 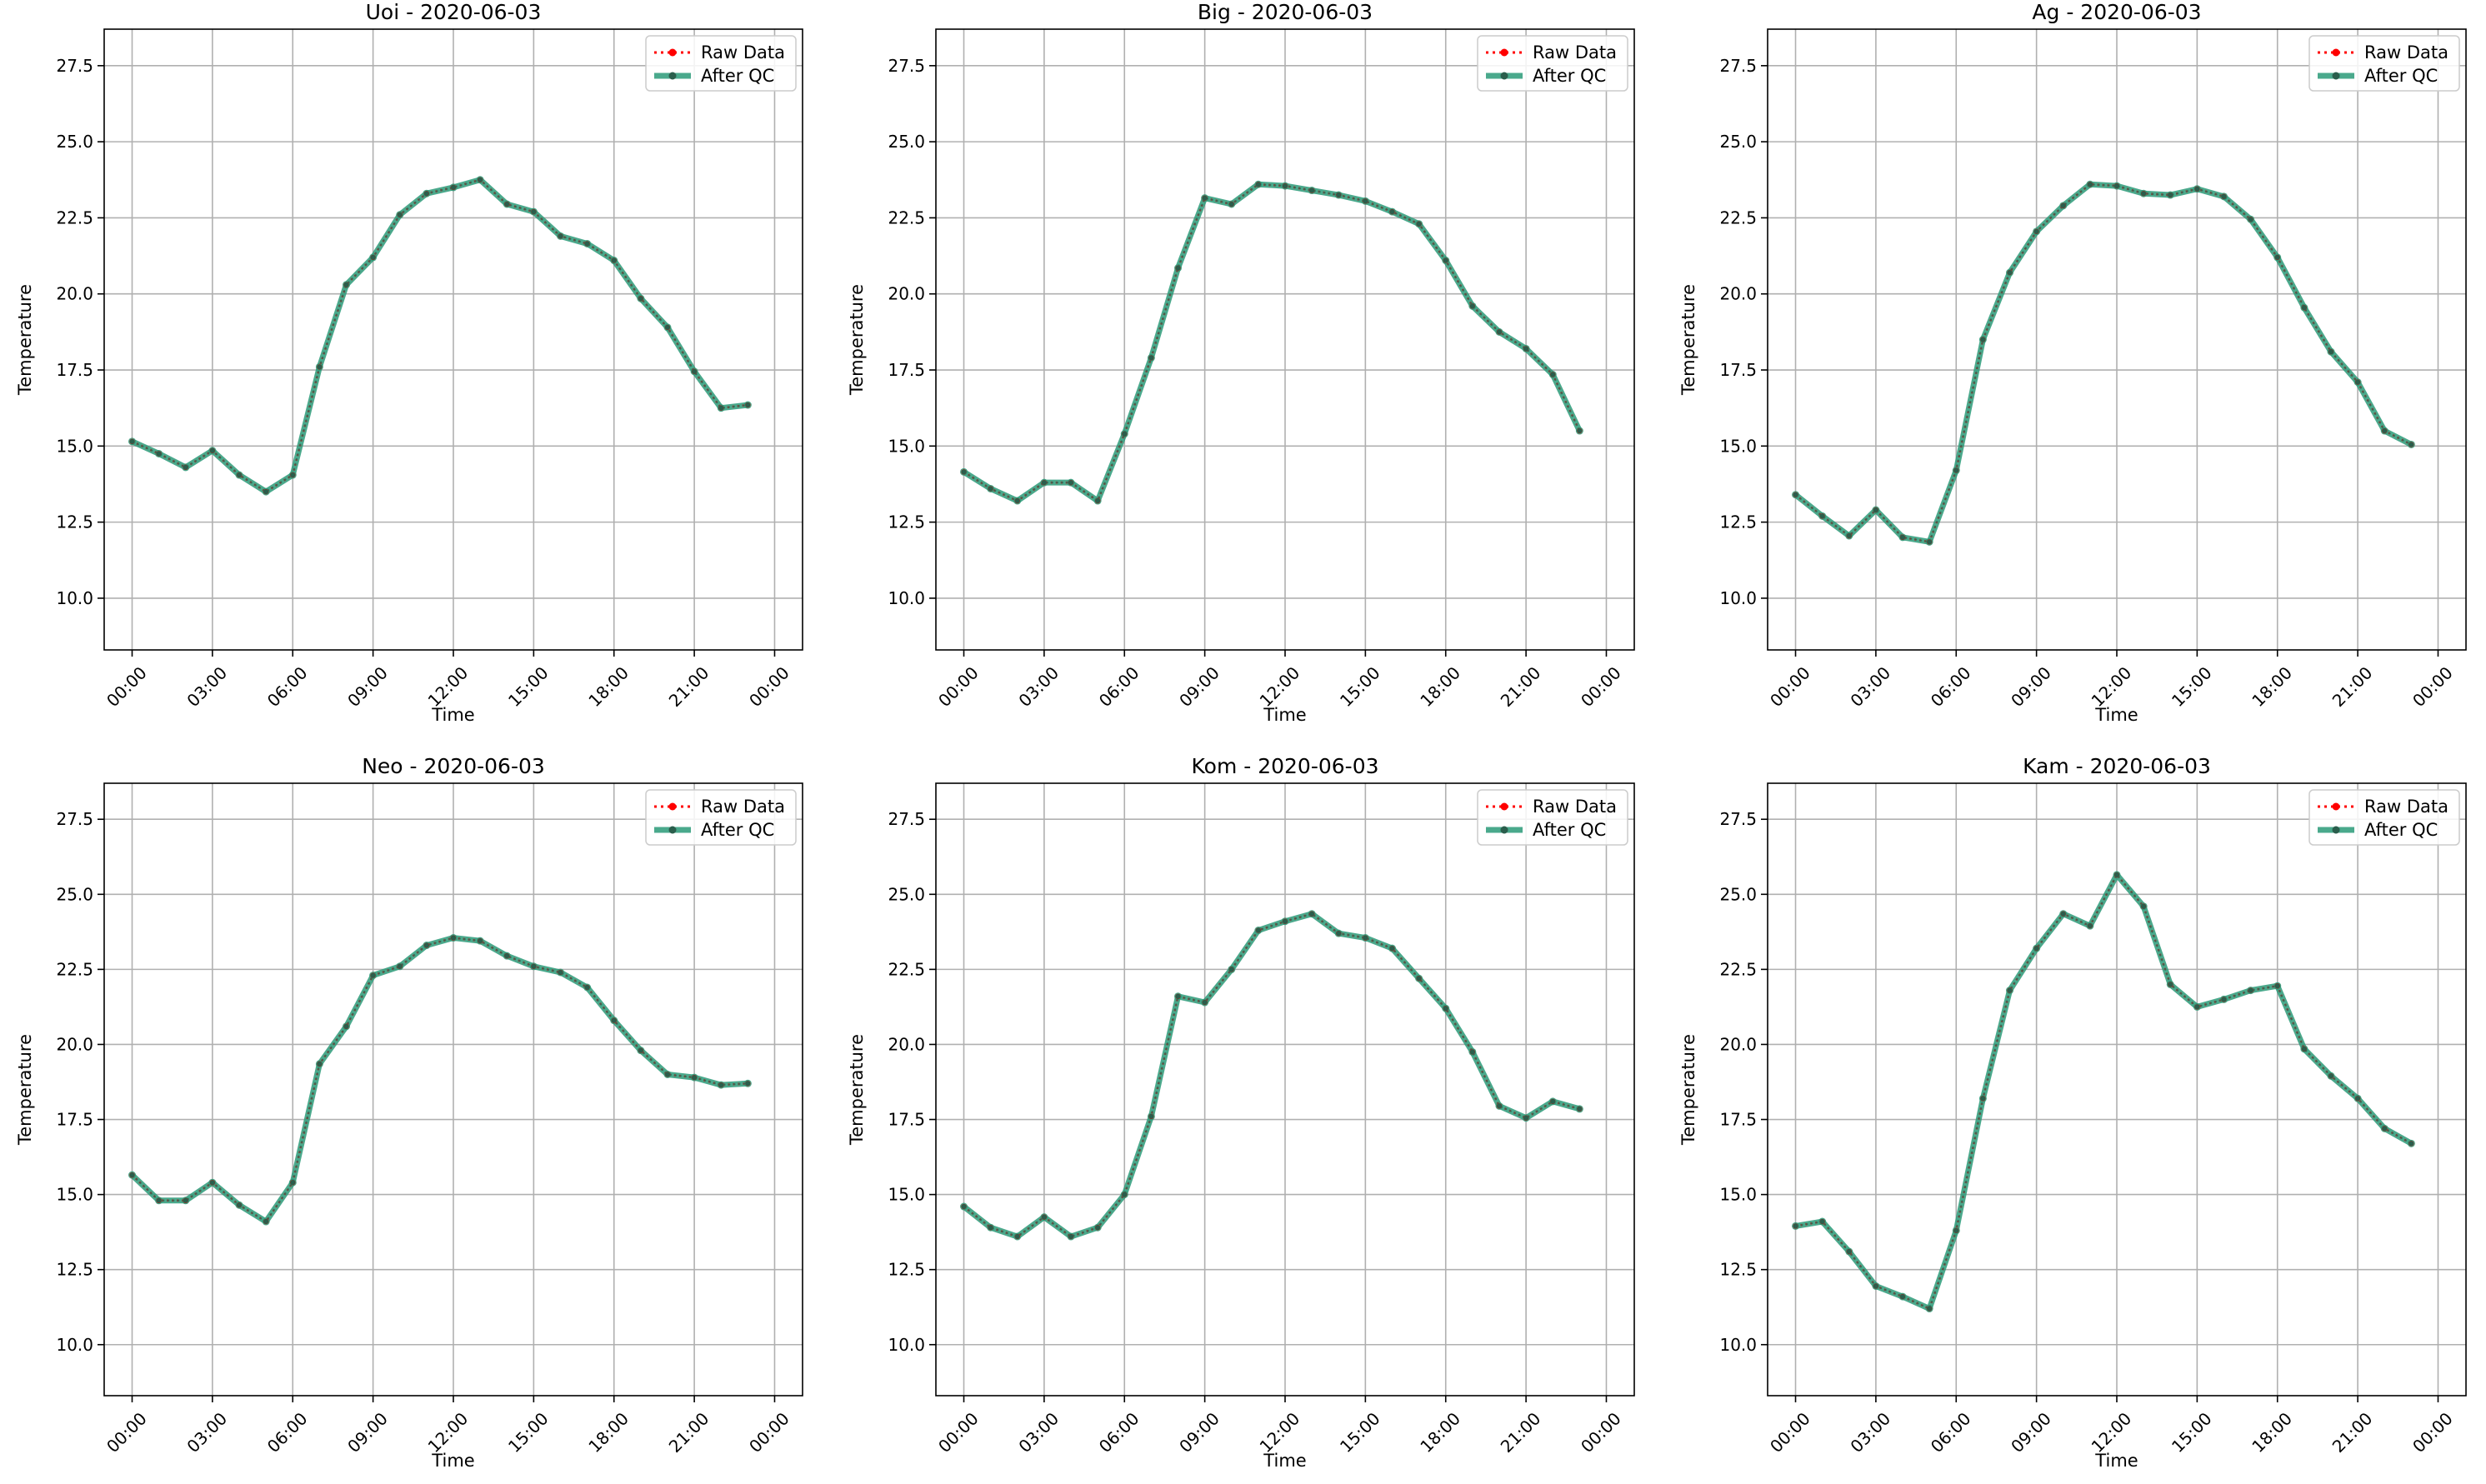 What do you see at coordinates (2336, 806) in the screenshot?
I see `legend-marker-raw-data` at bounding box center [2336, 806].